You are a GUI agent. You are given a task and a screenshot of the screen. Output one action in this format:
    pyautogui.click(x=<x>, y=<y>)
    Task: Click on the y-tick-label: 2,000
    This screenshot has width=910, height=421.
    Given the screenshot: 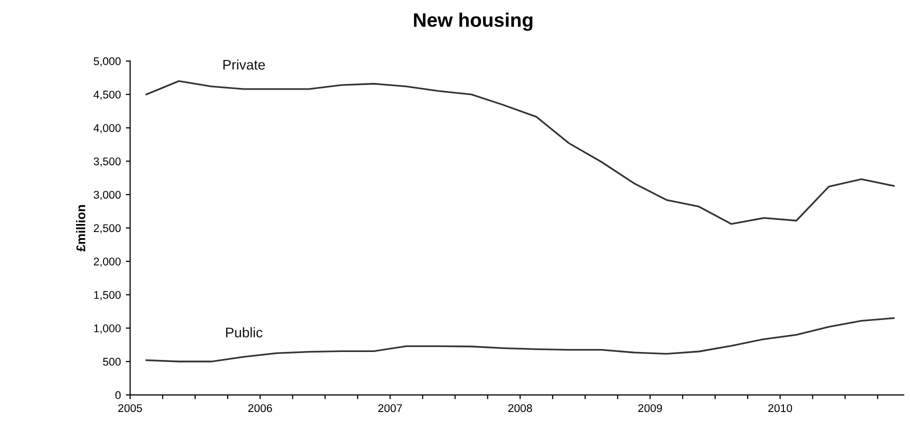 What is the action you would take?
    pyautogui.click(x=107, y=262)
    